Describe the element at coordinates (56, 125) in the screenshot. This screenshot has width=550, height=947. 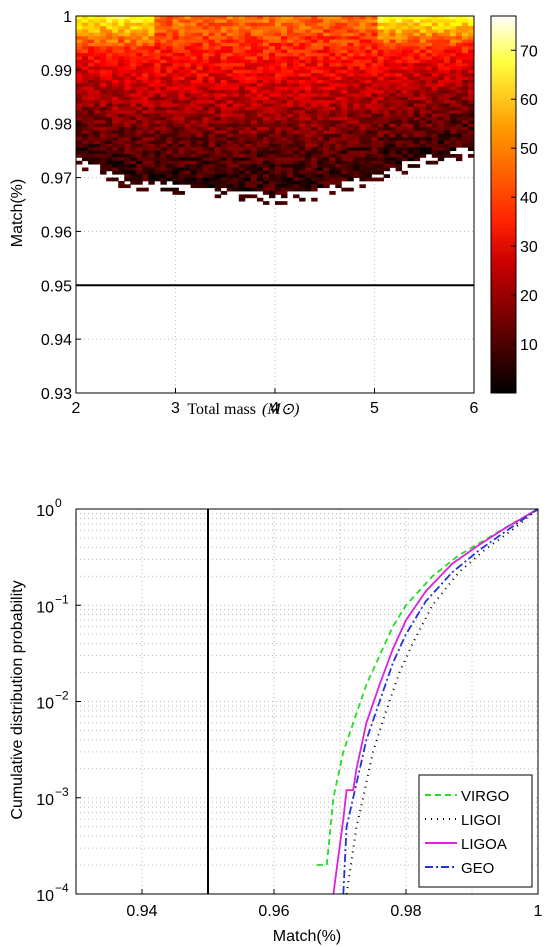
I see `y-tick-label: 0.98` at that location.